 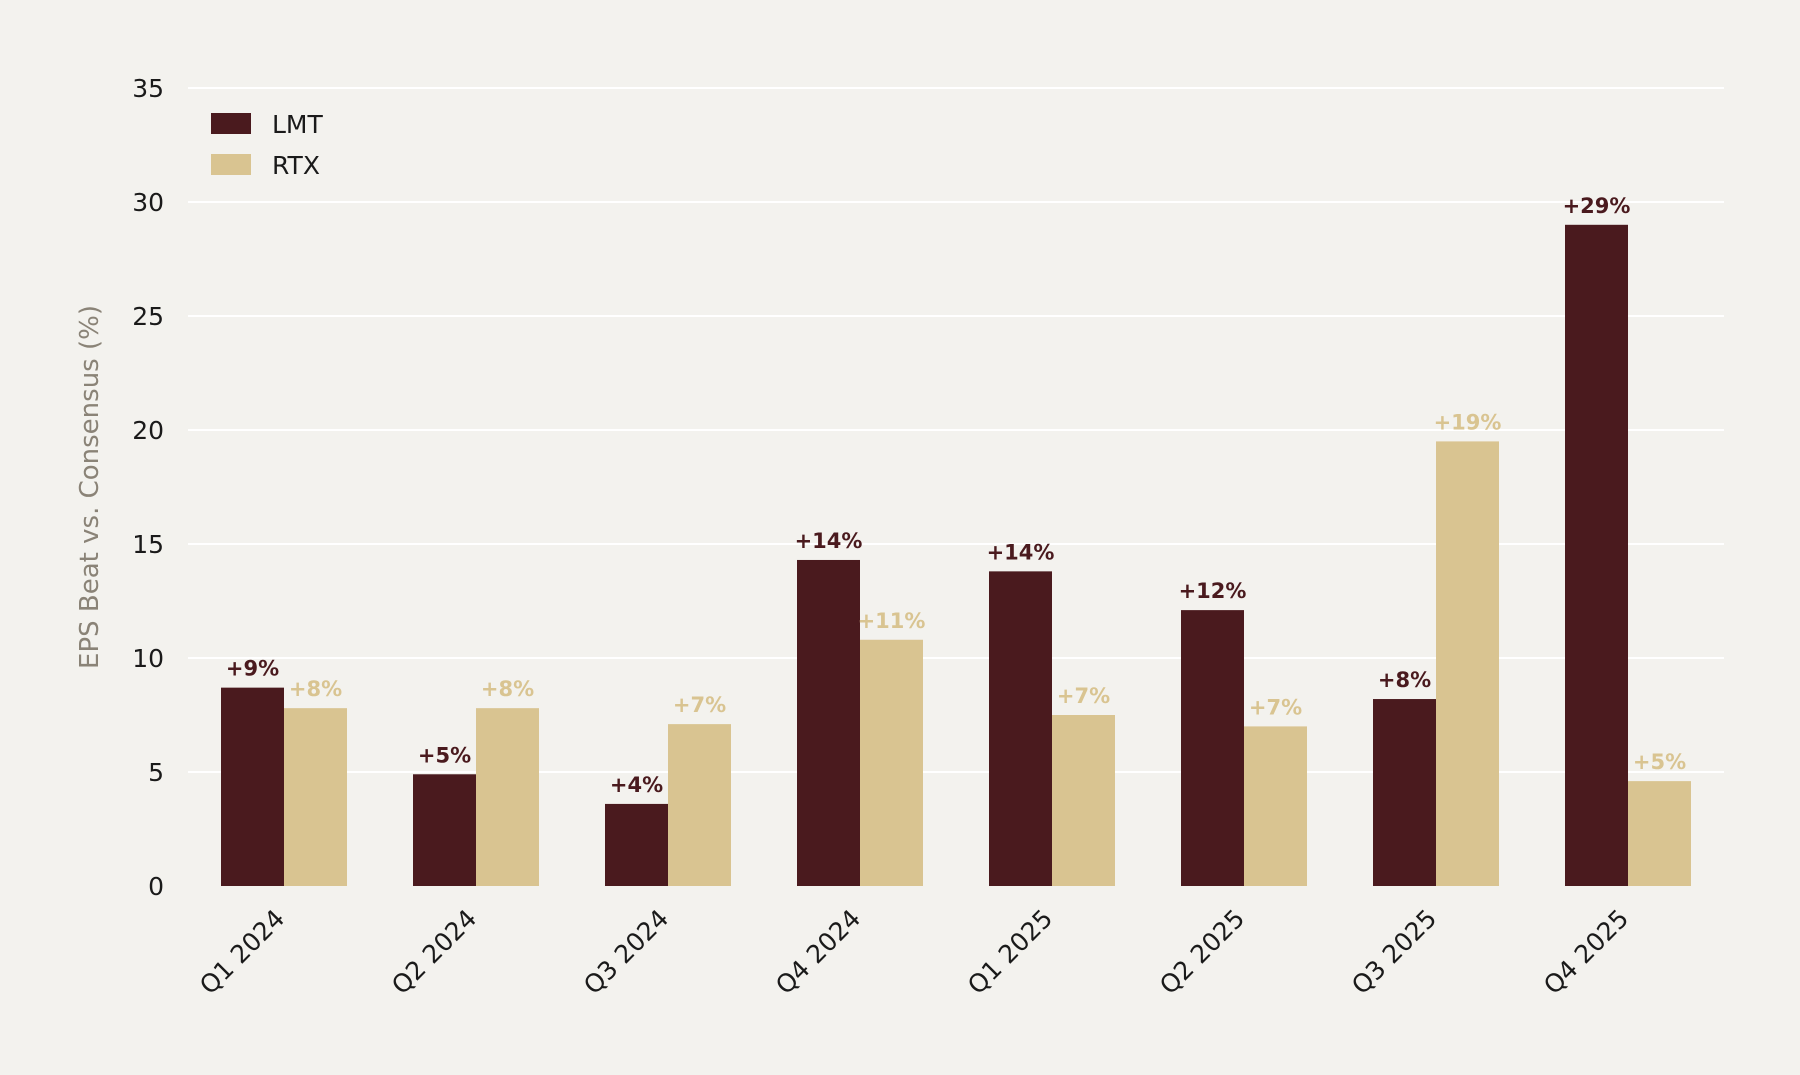 What do you see at coordinates (1213, 591) in the screenshot?
I see `data-label-lmt: +12%` at bounding box center [1213, 591].